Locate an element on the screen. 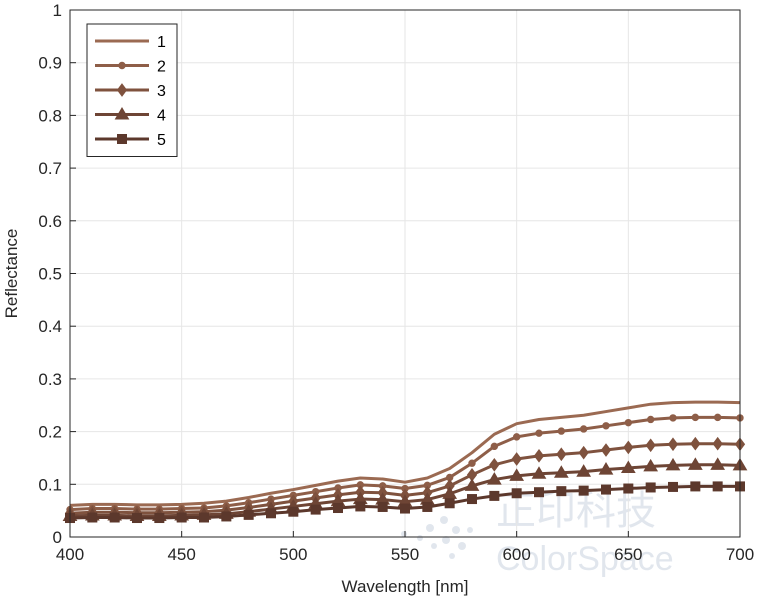 The image size is (759, 600). x-tick-label: 500 is located at coordinates (293, 554).